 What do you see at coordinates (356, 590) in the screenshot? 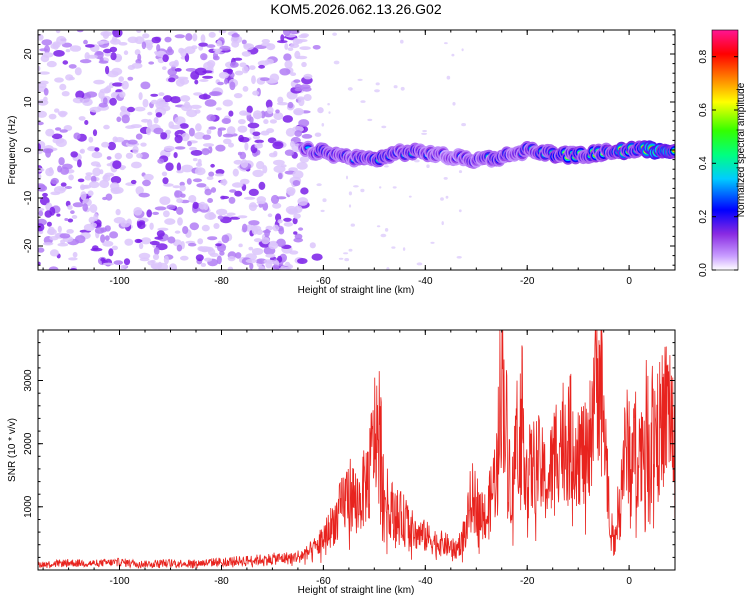
I see `snr-x-axis-label: Height of straight line (km)` at bounding box center [356, 590].